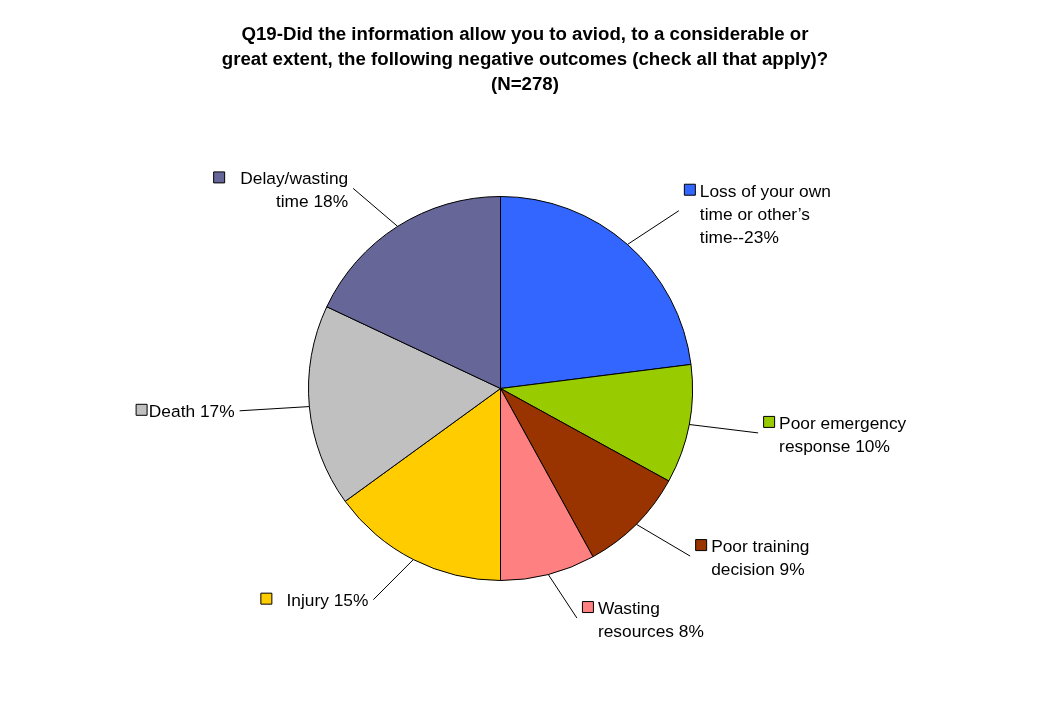 This screenshot has width=1049, height=717. Describe the element at coordinates (327, 599) in the screenshot. I see `legend-label: Injury 15%` at that location.